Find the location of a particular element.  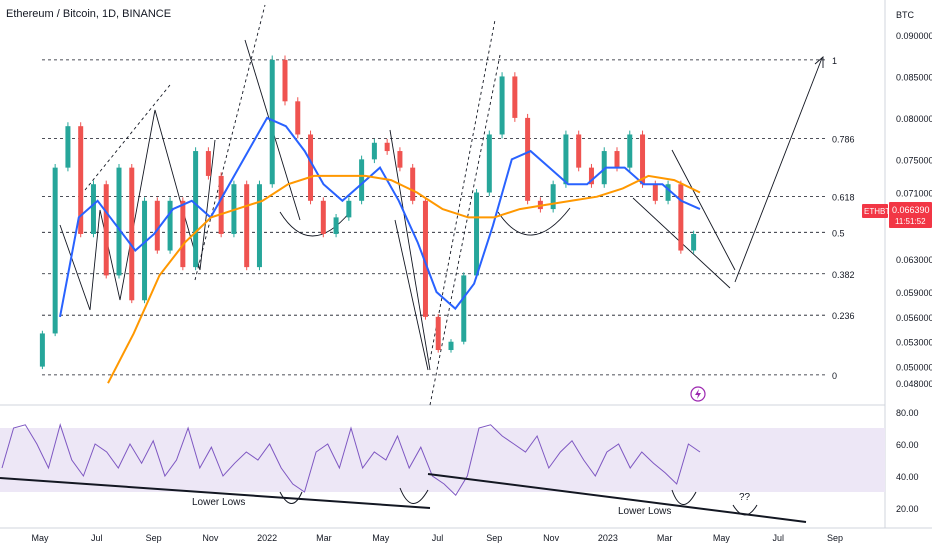

fib-label-1: 0.786 is located at coordinates (843, 140).